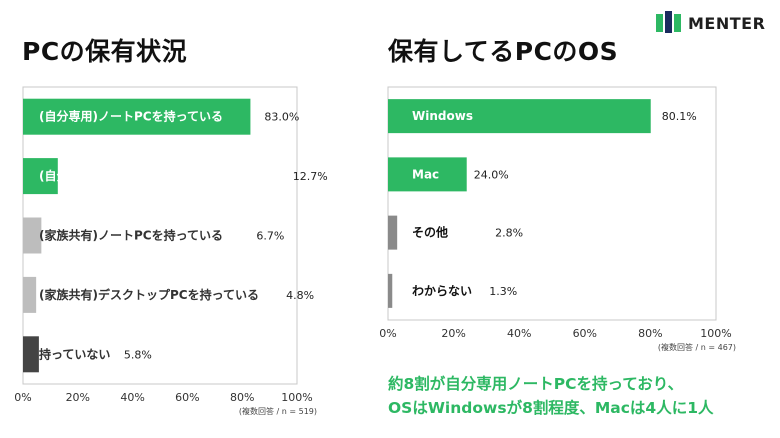  What do you see at coordinates (503, 51) in the screenshot?
I see `right-chart-title: 保有してるPCのOS` at bounding box center [503, 51].